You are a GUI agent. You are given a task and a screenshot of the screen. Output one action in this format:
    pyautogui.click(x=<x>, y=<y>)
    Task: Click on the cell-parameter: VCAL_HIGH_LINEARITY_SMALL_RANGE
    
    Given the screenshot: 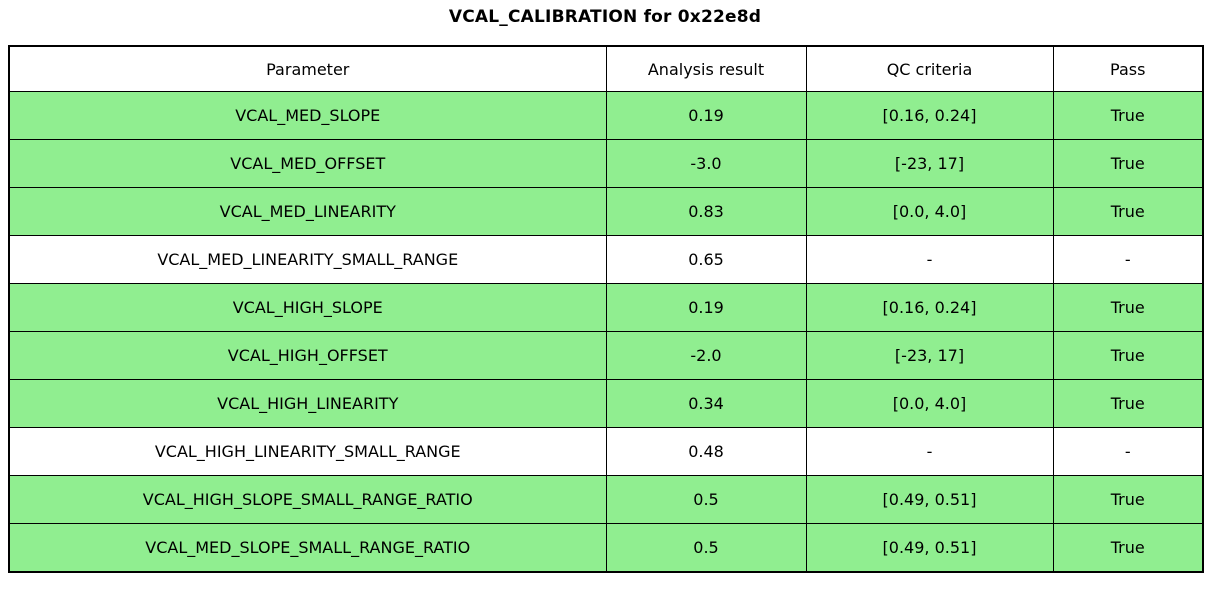 What is the action you would take?
    pyautogui.click(x=307, y=451)
    